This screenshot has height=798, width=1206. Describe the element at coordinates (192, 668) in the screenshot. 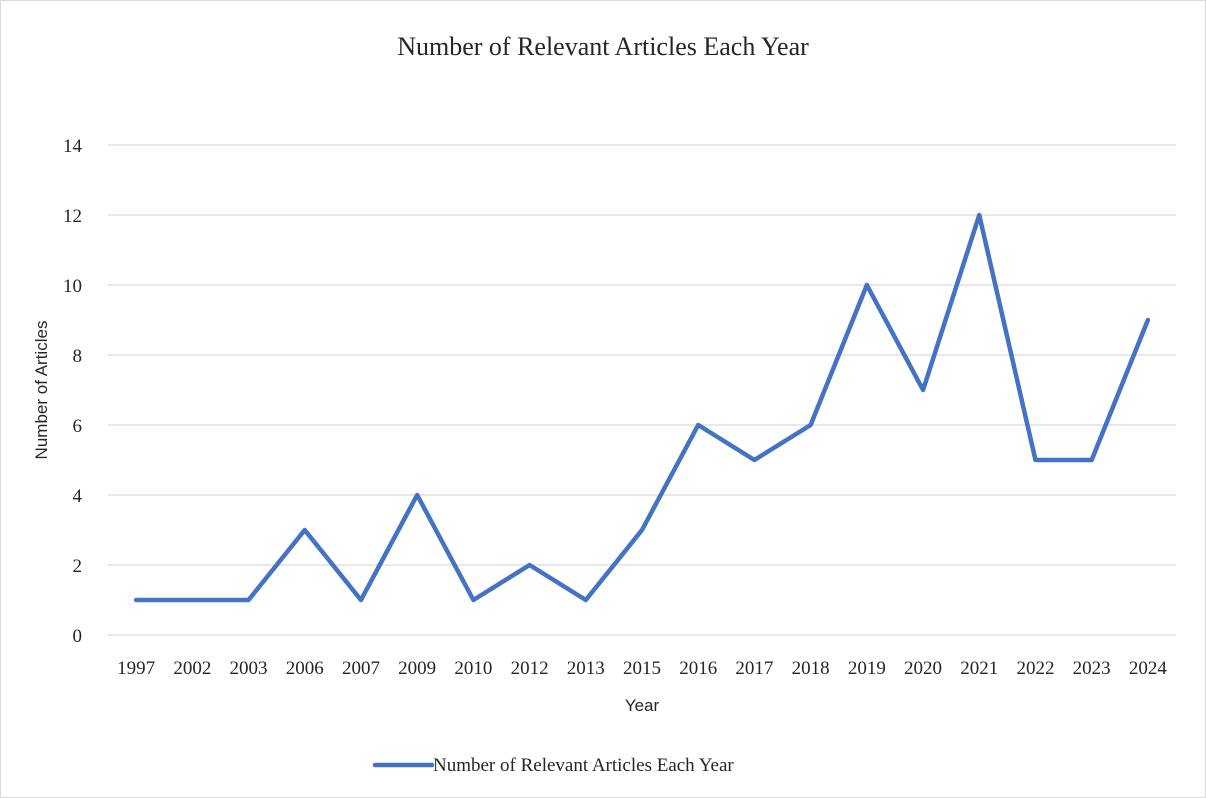

I see `x-tick-label: 2002` at that location.